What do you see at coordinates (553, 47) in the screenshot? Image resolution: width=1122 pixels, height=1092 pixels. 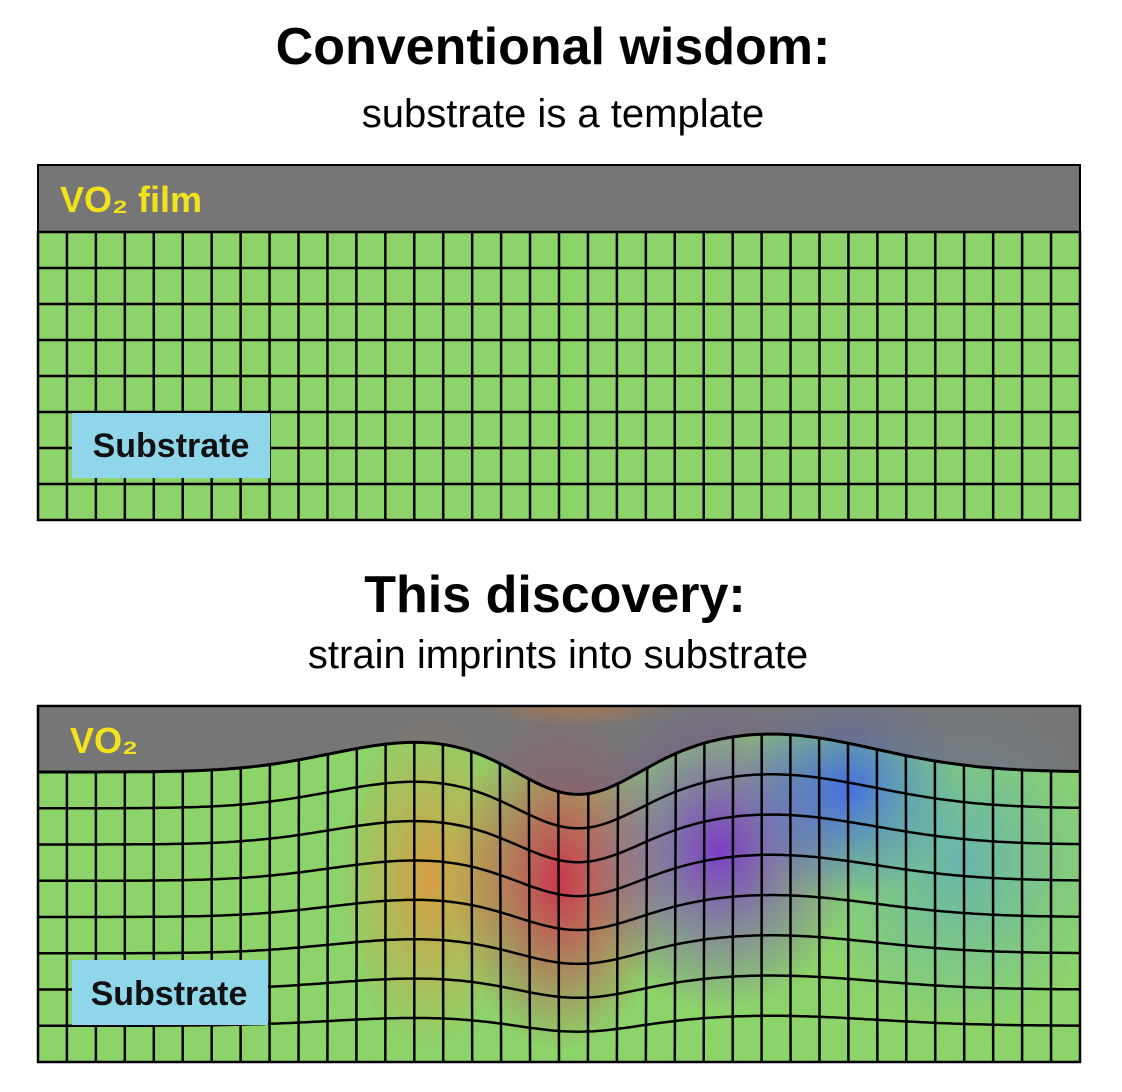 I see `panel-title: Conventional wisdom:` at bounding box center [553, 47].